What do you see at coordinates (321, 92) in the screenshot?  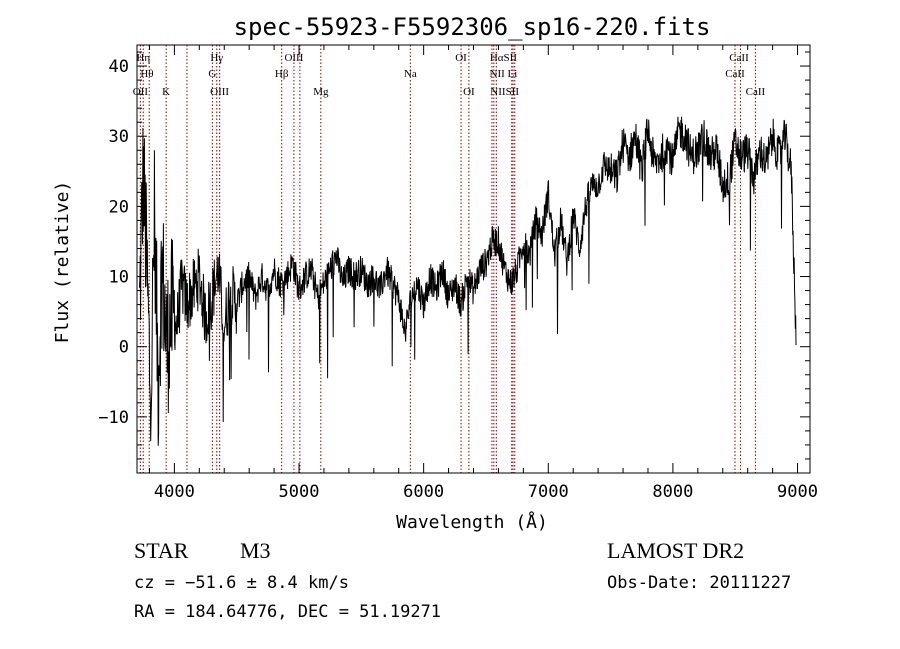 I see `spectral-line-label: Mg` at bounding box center [321, 92].